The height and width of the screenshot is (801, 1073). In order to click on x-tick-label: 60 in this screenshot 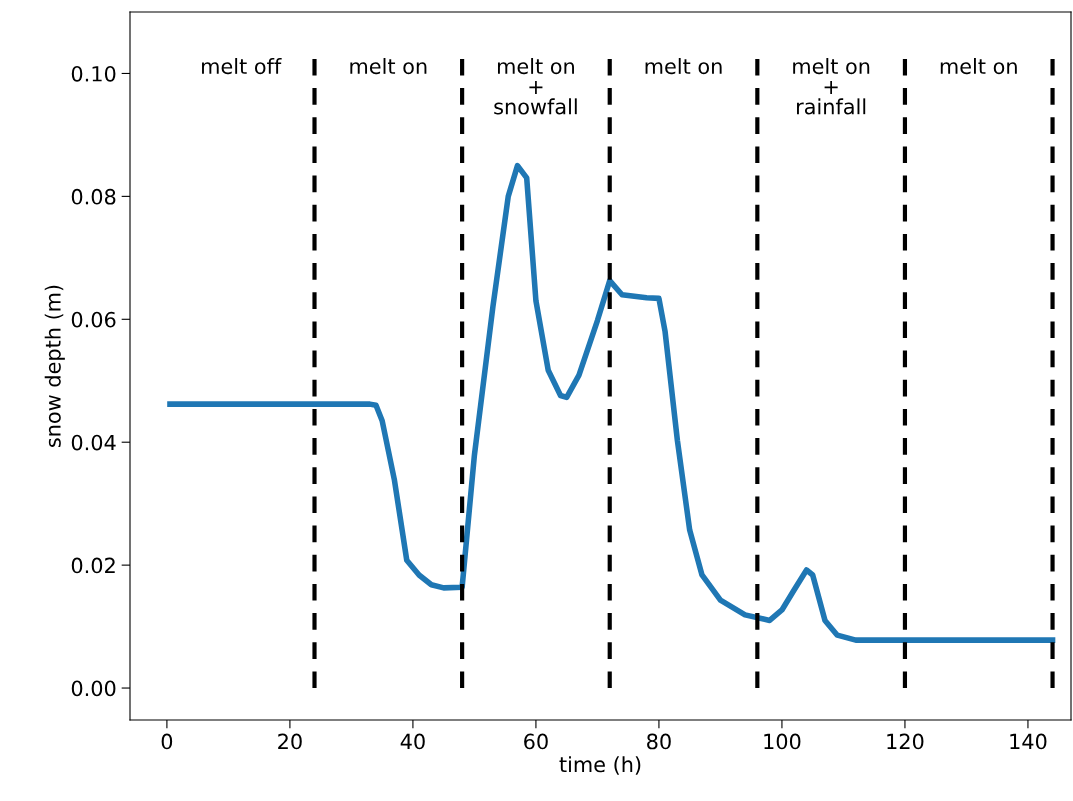, I will do `click(536, 741)`.